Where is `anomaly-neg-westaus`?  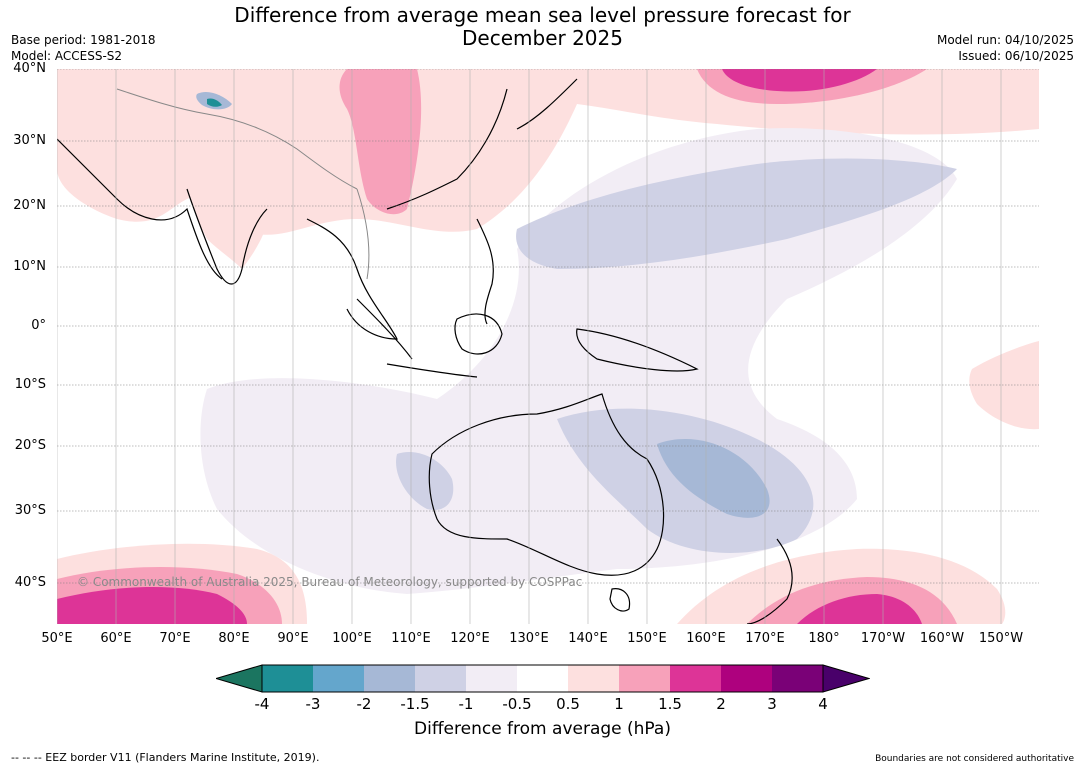 anomaly-neg-westaus is located at coordinates (425, 480).